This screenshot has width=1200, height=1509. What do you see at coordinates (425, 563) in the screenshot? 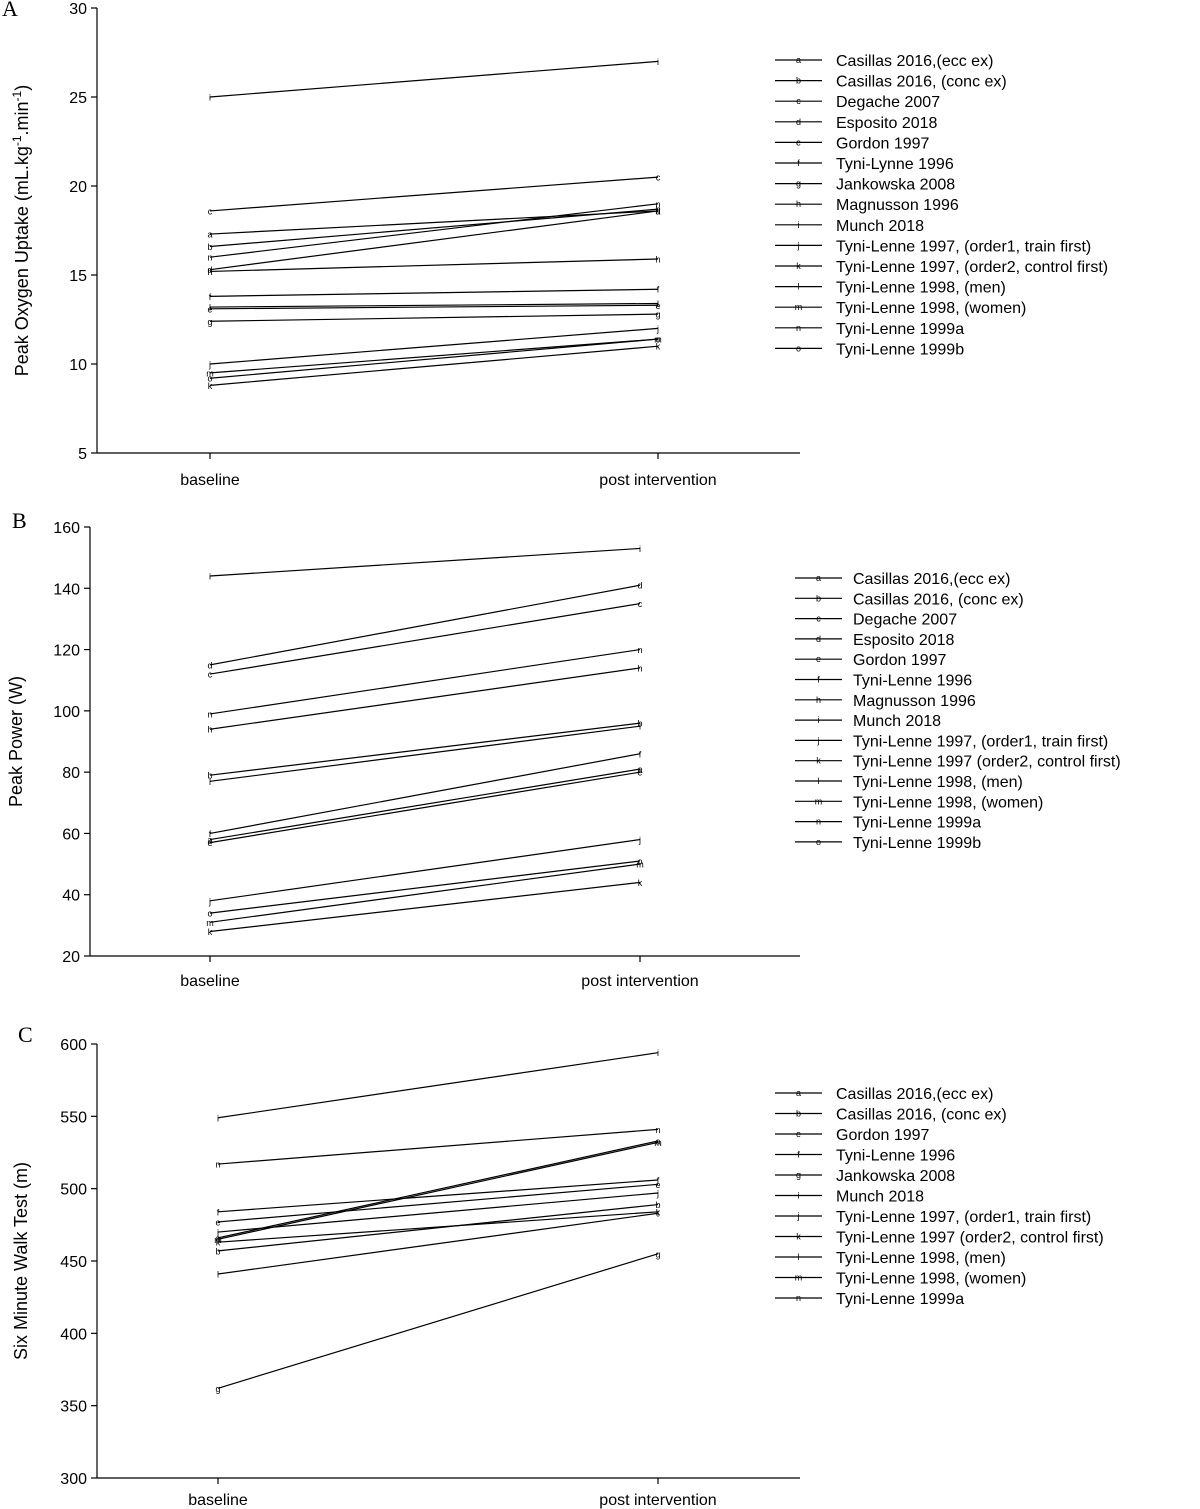
I see `series-i: ii` at bounding box center [425, 563].